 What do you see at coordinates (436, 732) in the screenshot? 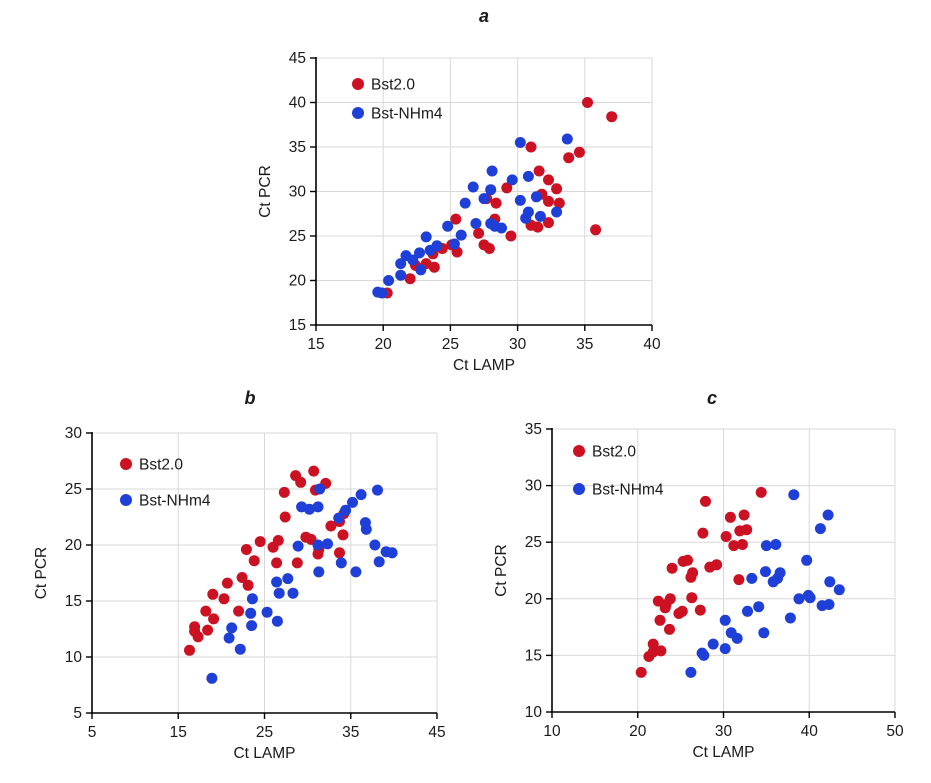
I see `x-tick-label: 45` at bounding box center [436, 732].